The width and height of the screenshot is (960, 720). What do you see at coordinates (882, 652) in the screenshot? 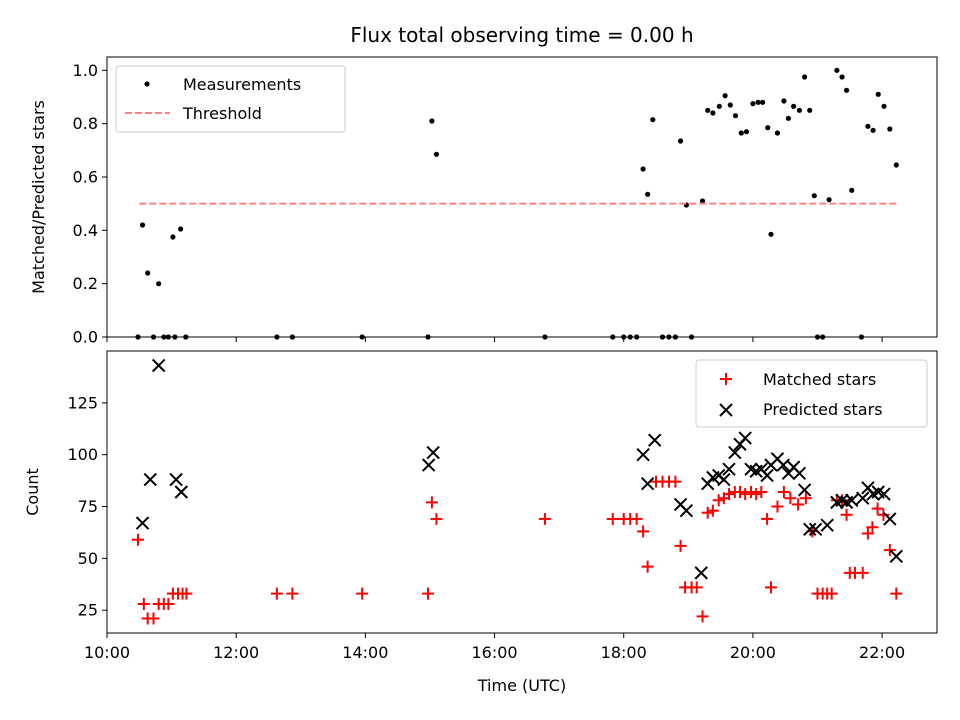
I see `x-tick-label: 22:00` at bounding box center [882, 652].